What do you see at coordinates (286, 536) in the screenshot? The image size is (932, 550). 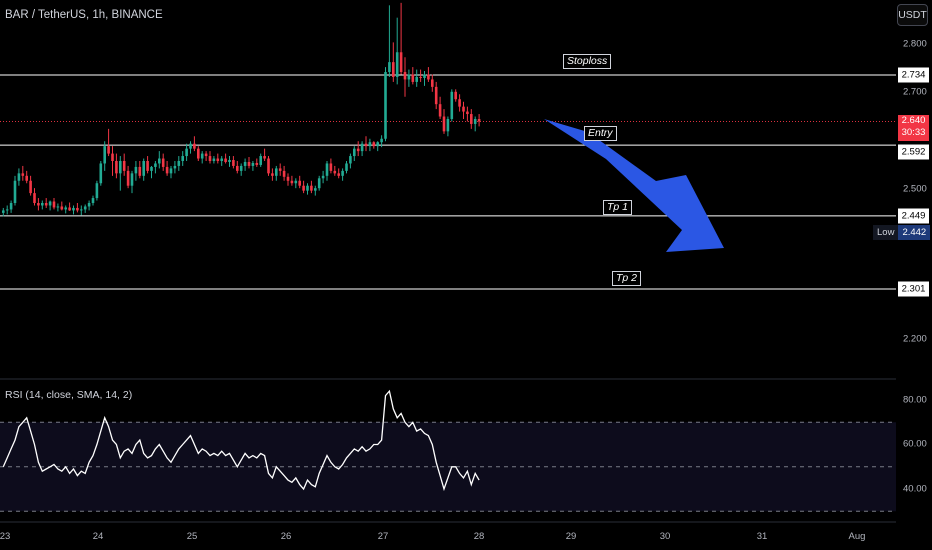 I see `time-tick: 26` at bounding box center [286, 536].